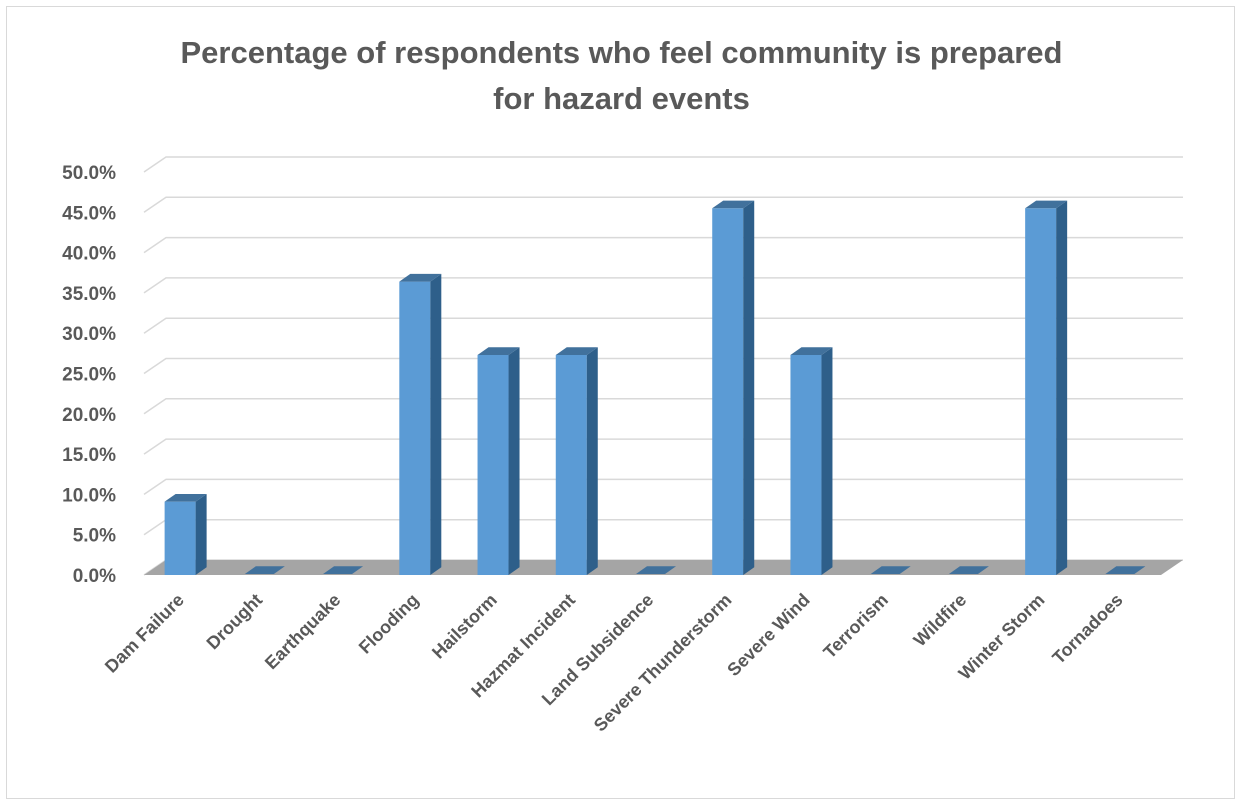 The width and height of the screenshot is (1243, 807). I want to click on y-tick-label: 45.0%, so click(89, 213).